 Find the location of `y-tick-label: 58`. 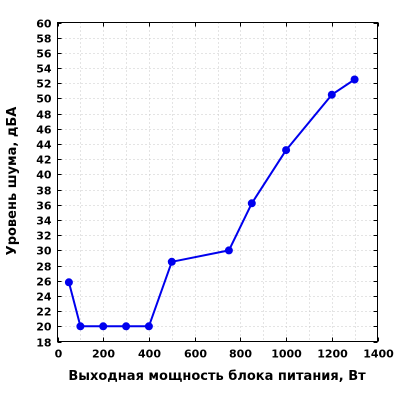

y-tick-label: 58 is located at coordinates (43, 39).